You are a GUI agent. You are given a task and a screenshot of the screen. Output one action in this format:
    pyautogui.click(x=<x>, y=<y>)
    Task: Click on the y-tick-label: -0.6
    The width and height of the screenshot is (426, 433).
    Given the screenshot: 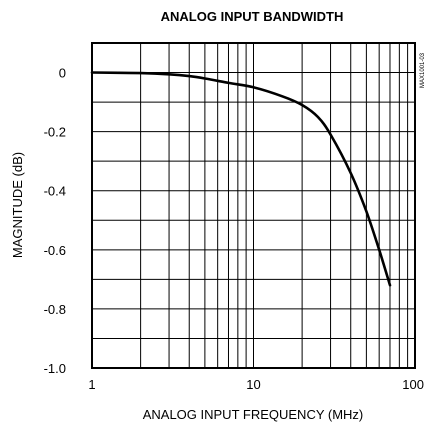 What is the action you would take?
    pyautogui.click(x=55, y=250)
    